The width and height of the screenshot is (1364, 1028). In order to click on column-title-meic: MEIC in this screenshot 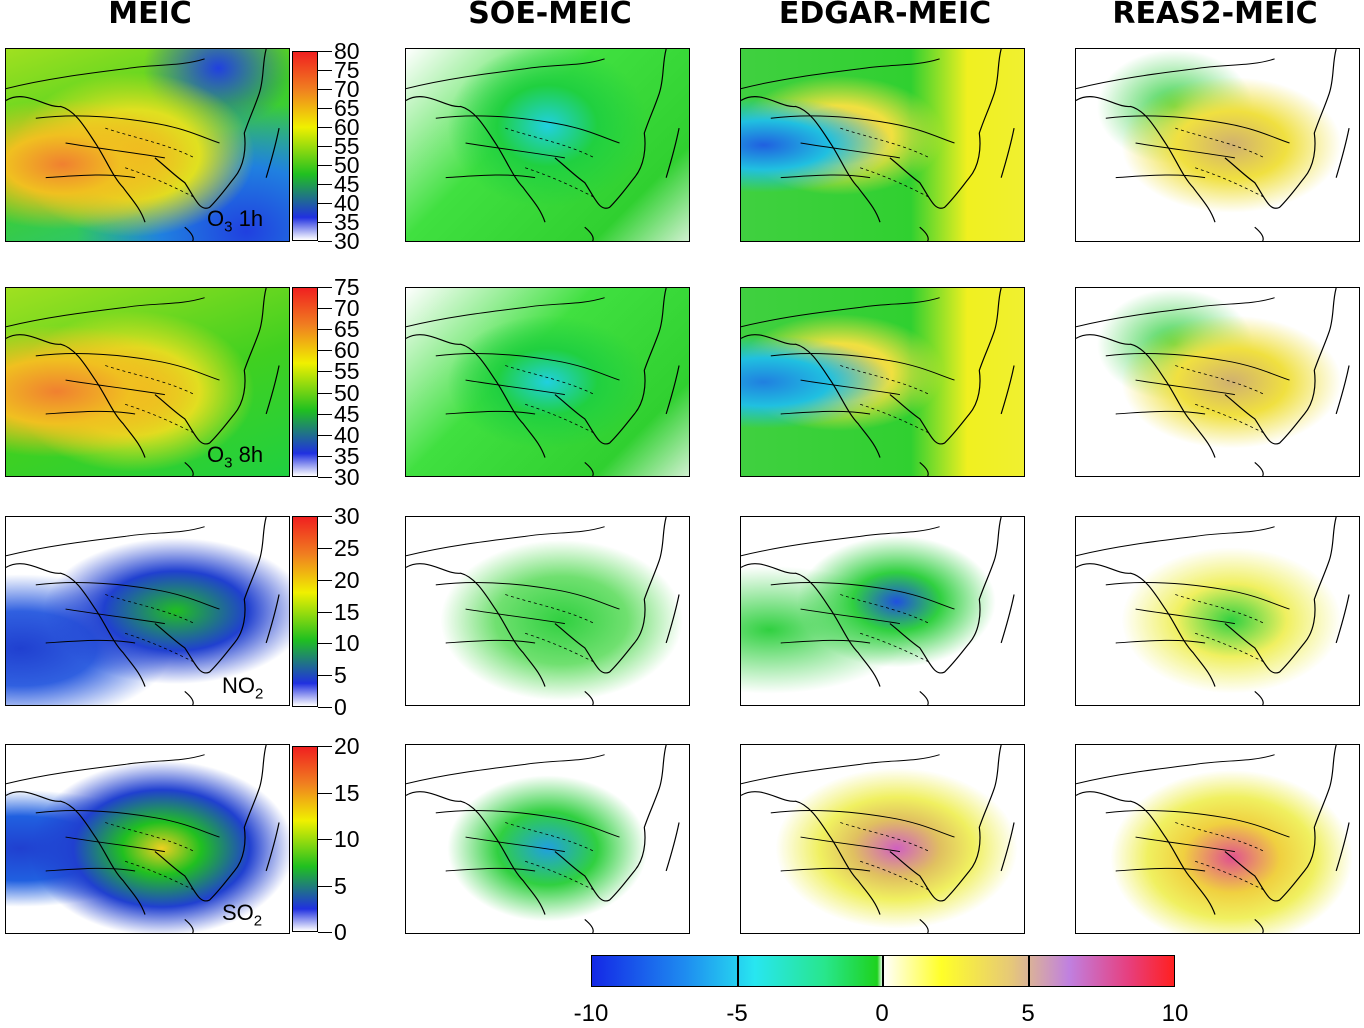, I will do `click(150, 15)`.